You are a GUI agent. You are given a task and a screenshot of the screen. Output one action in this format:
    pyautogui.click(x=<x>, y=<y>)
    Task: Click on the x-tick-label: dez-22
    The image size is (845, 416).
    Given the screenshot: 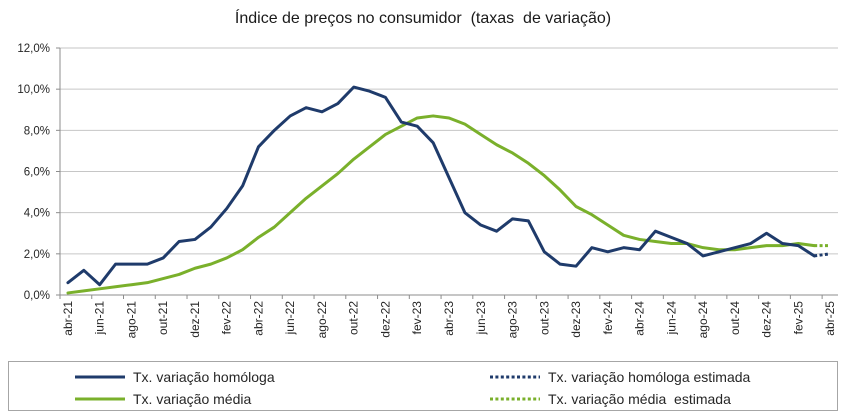 What is the action you would take?
    pyautogui.click(x=385, y=319)
    